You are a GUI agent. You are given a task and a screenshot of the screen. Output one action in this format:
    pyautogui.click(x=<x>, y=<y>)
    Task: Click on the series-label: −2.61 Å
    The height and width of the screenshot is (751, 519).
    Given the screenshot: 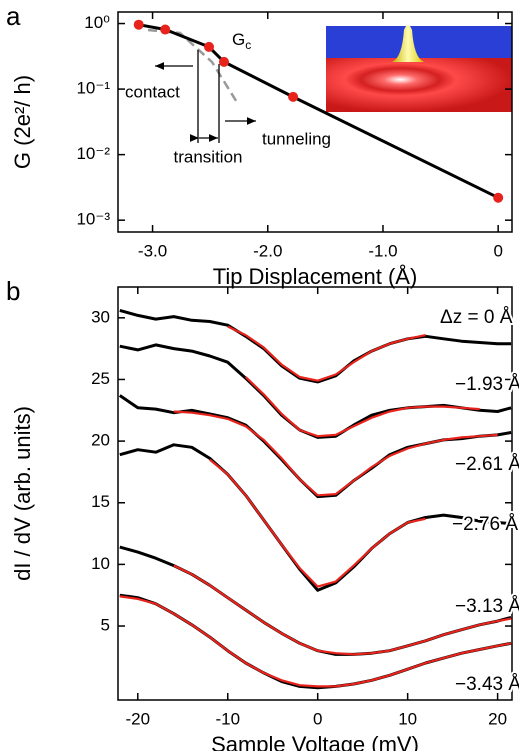 What is the action you would take?
    pyautogui.click(x=487, y=464)
    